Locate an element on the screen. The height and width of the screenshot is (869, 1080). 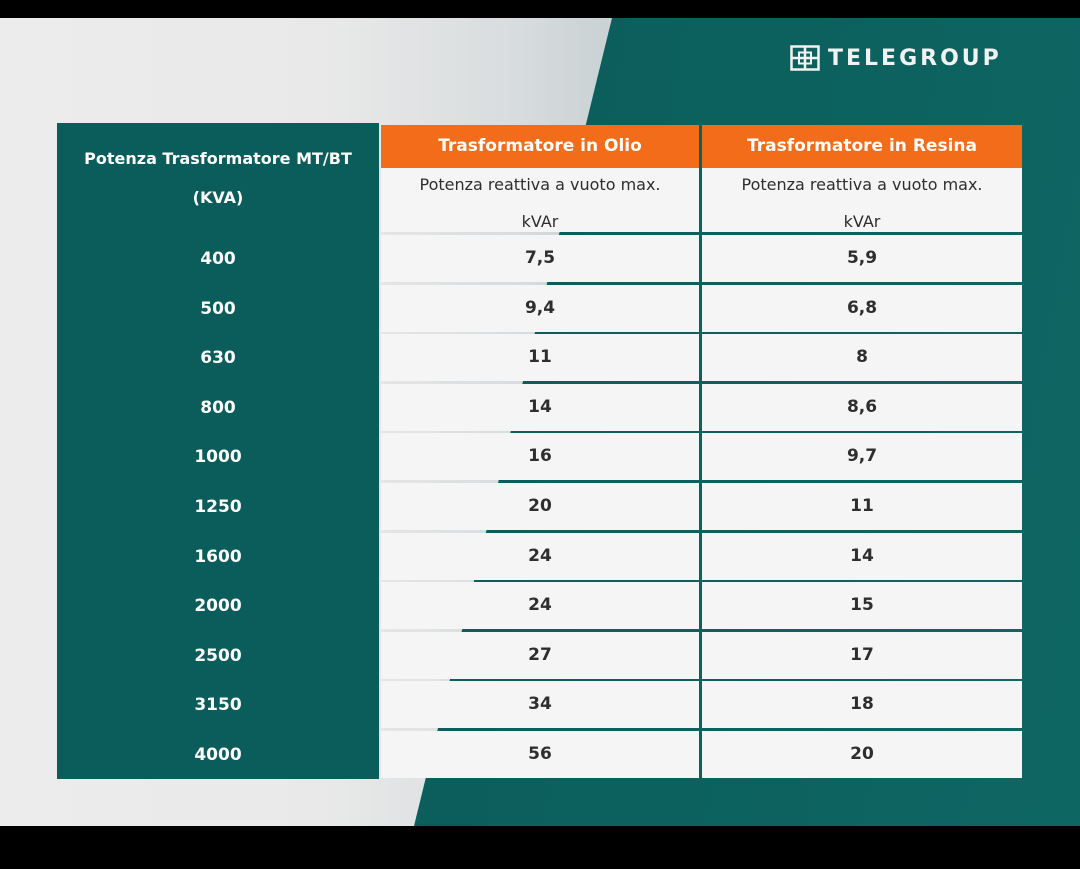
row-kva-cell: 2500 is located at coordinates (218, 656).